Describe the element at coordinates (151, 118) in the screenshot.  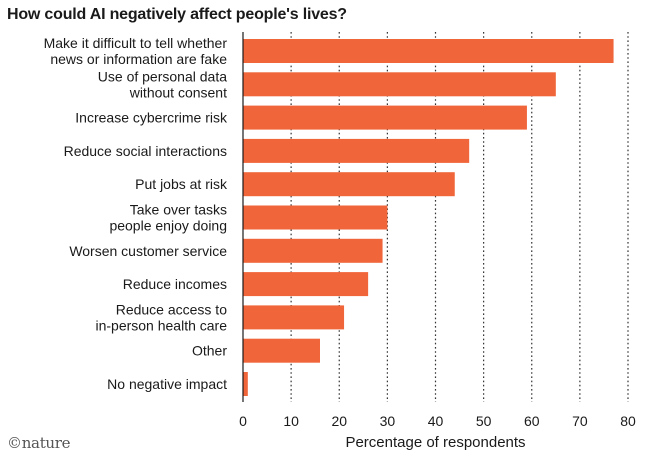
I see `category-label-2: Increase cybercrime risk` at that location.